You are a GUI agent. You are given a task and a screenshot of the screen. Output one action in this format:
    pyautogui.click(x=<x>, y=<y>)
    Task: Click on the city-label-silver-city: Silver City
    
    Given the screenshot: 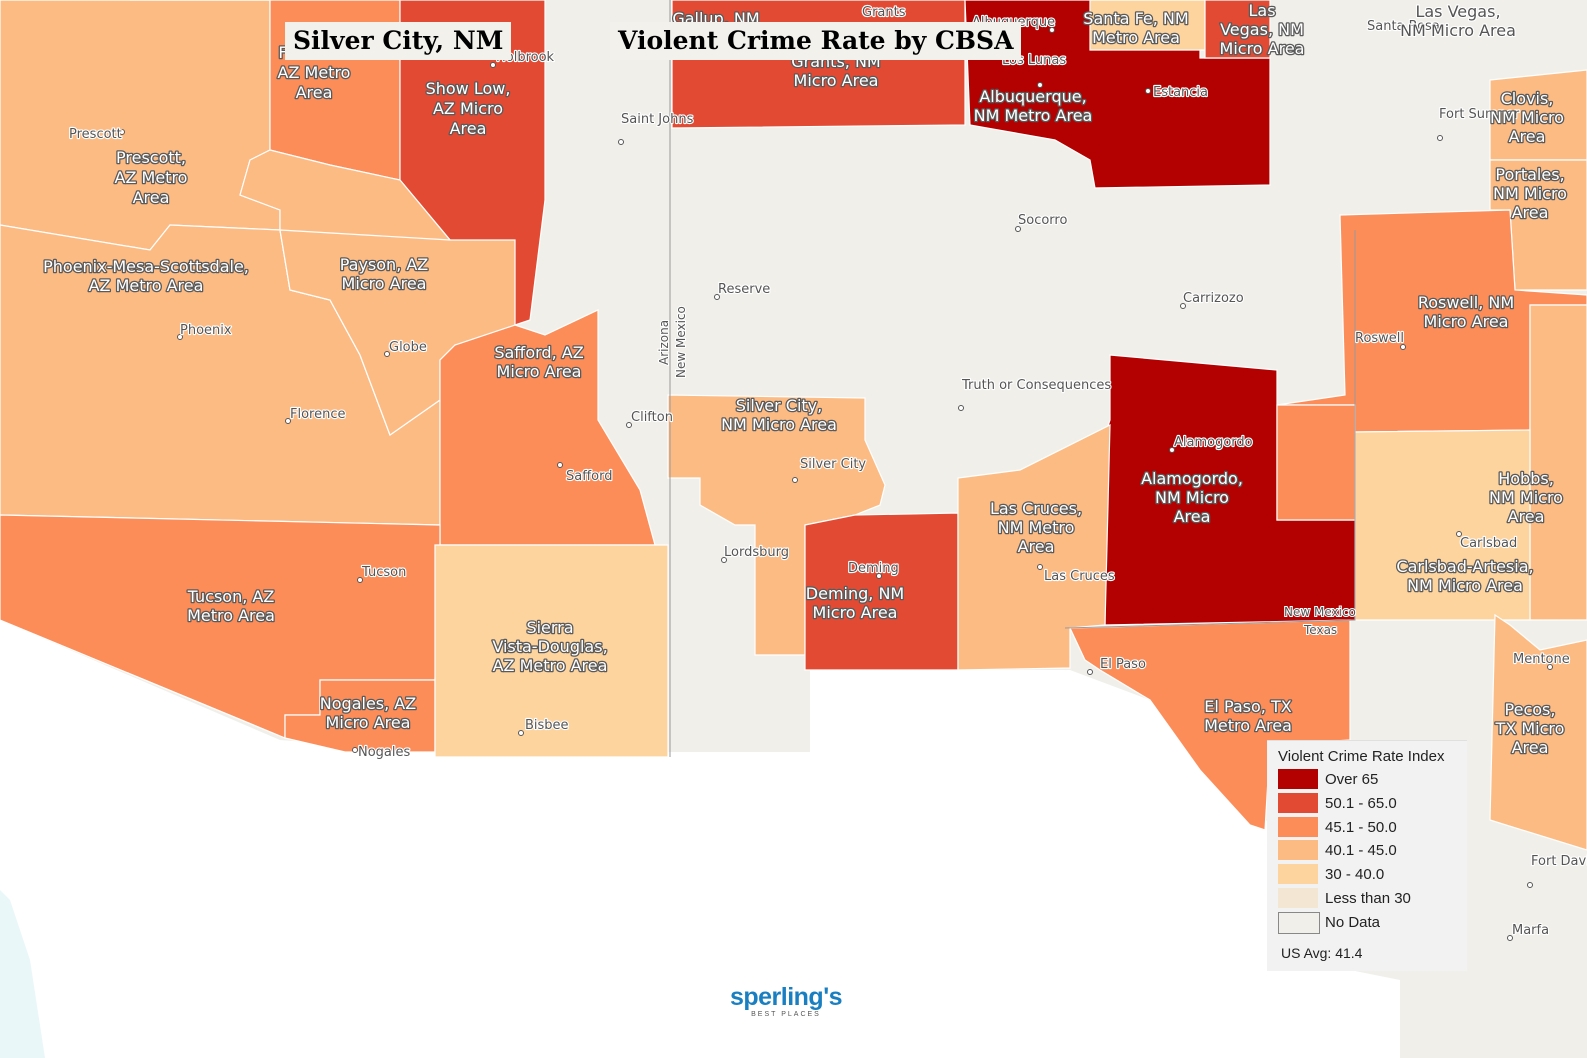 What is the action you would take?
    pyautogui.click(x=833, y=464)
    